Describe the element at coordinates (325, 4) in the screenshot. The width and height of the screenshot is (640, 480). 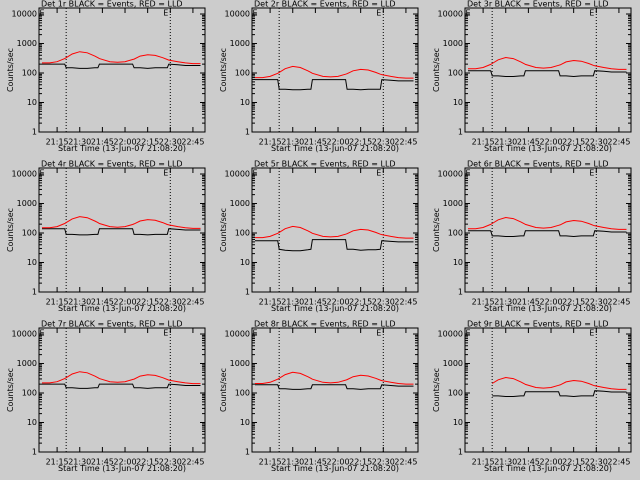
I see `panel-title: Det 2r BLACK = Events, RED = LLD` at that location.